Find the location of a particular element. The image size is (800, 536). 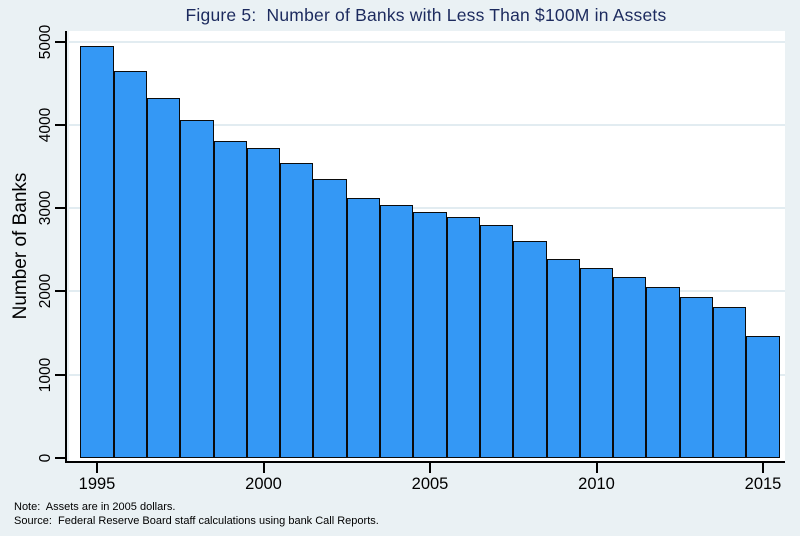

x-tick-mark-2010 is located at coordinates (596, 468).